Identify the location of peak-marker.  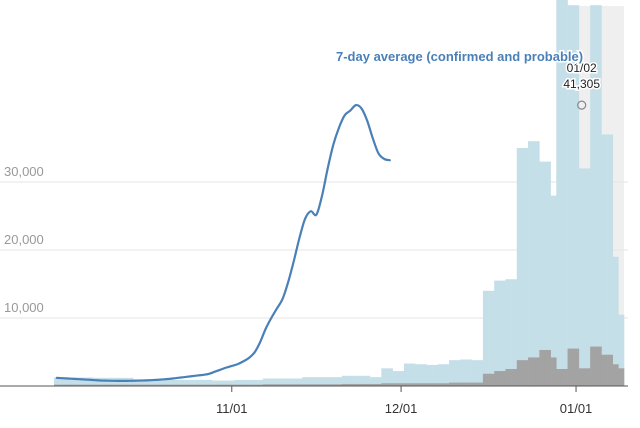
(582, 105).